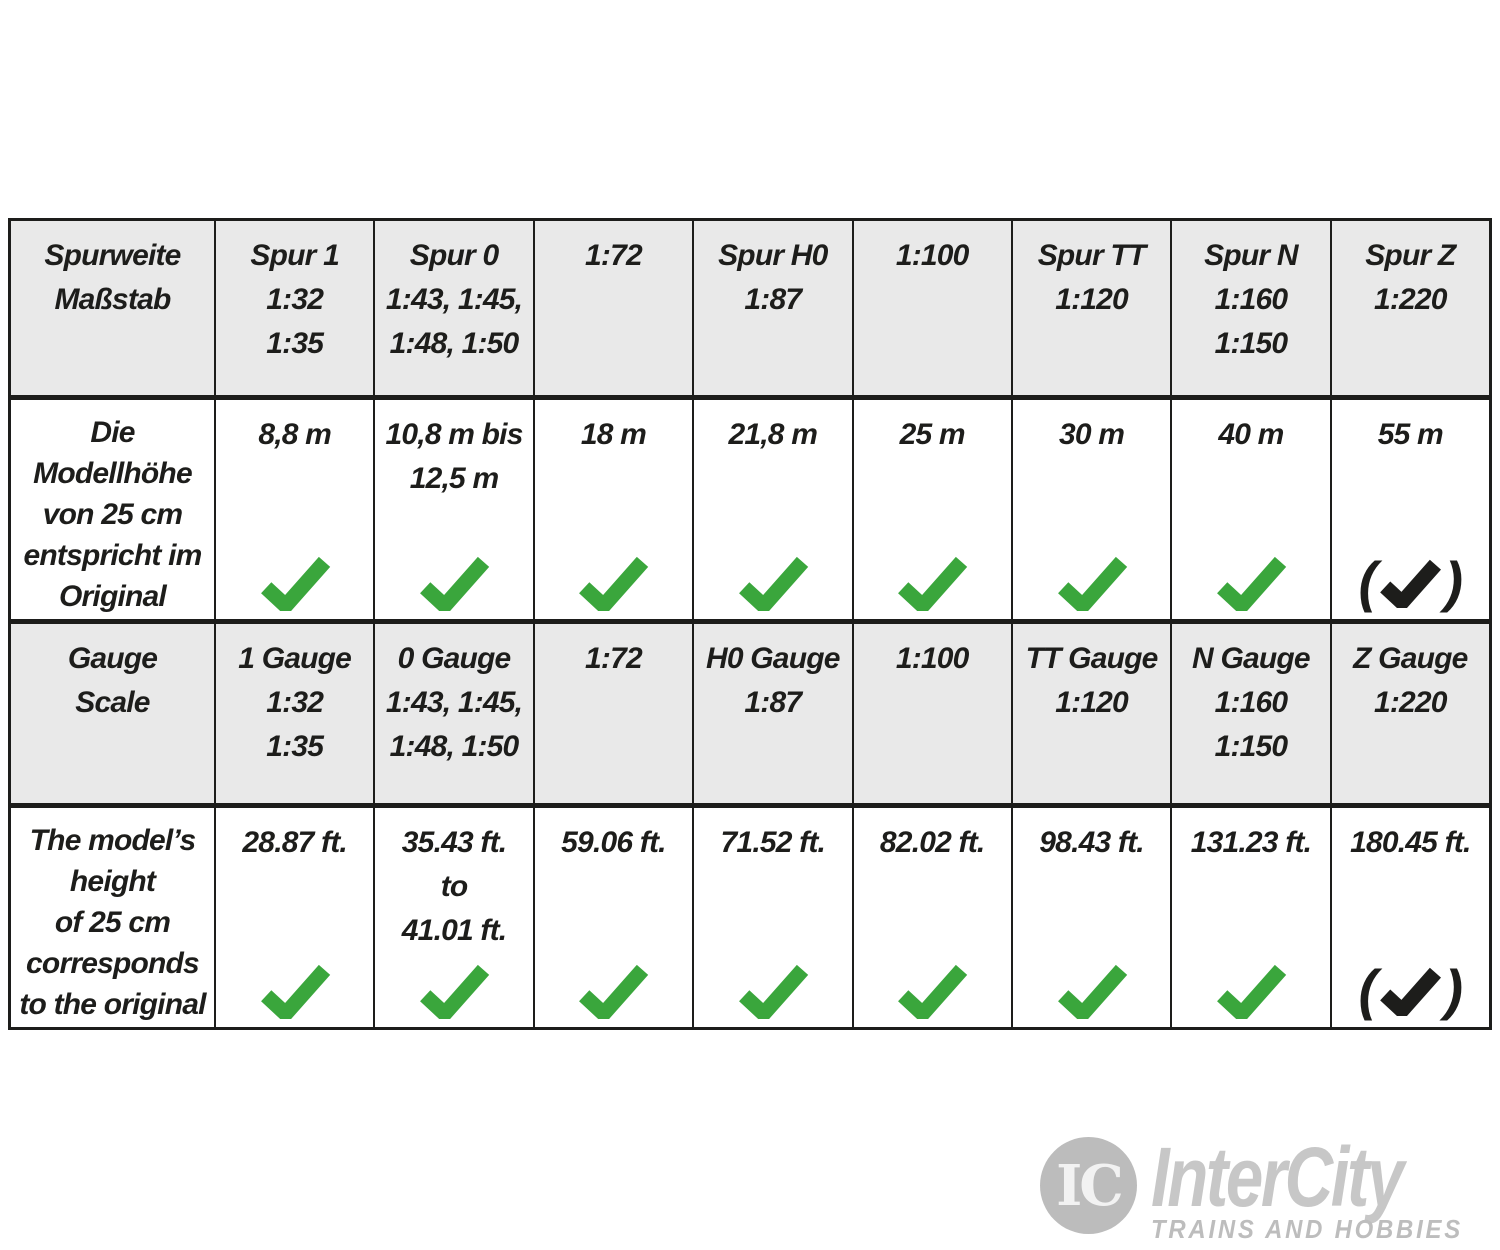 The image size is (1500, 1250). What do you see at coordinates (1410, 434) in the screenshot?
I see `cell-value: 55 m` at bounding box center [1410, 434].